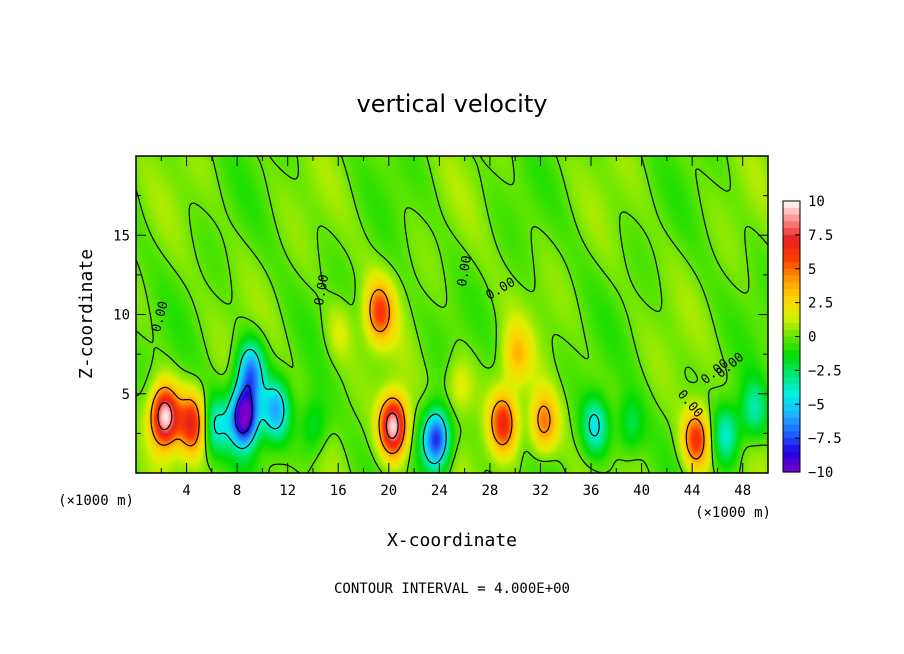 The height and width of the screenshot is (654, 904). I want to click on colorbar-tick-label: 5, so click(812, 270).